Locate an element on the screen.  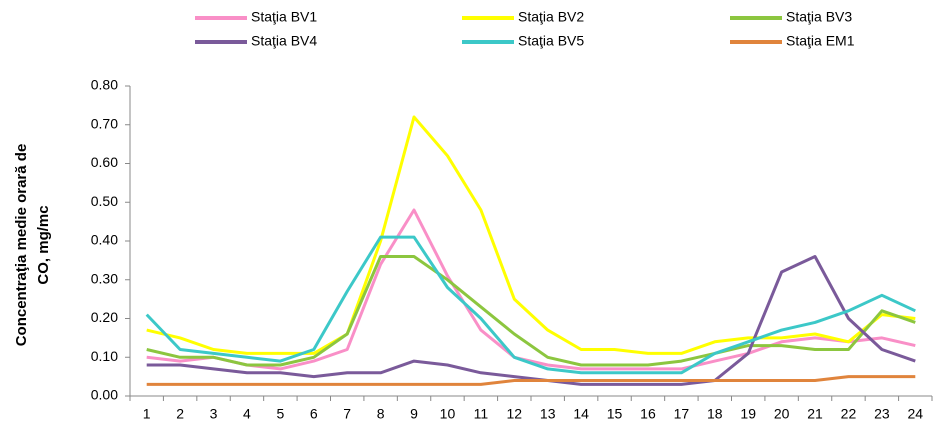
x-tick-label: 6 is located at coordinates (314, 414).